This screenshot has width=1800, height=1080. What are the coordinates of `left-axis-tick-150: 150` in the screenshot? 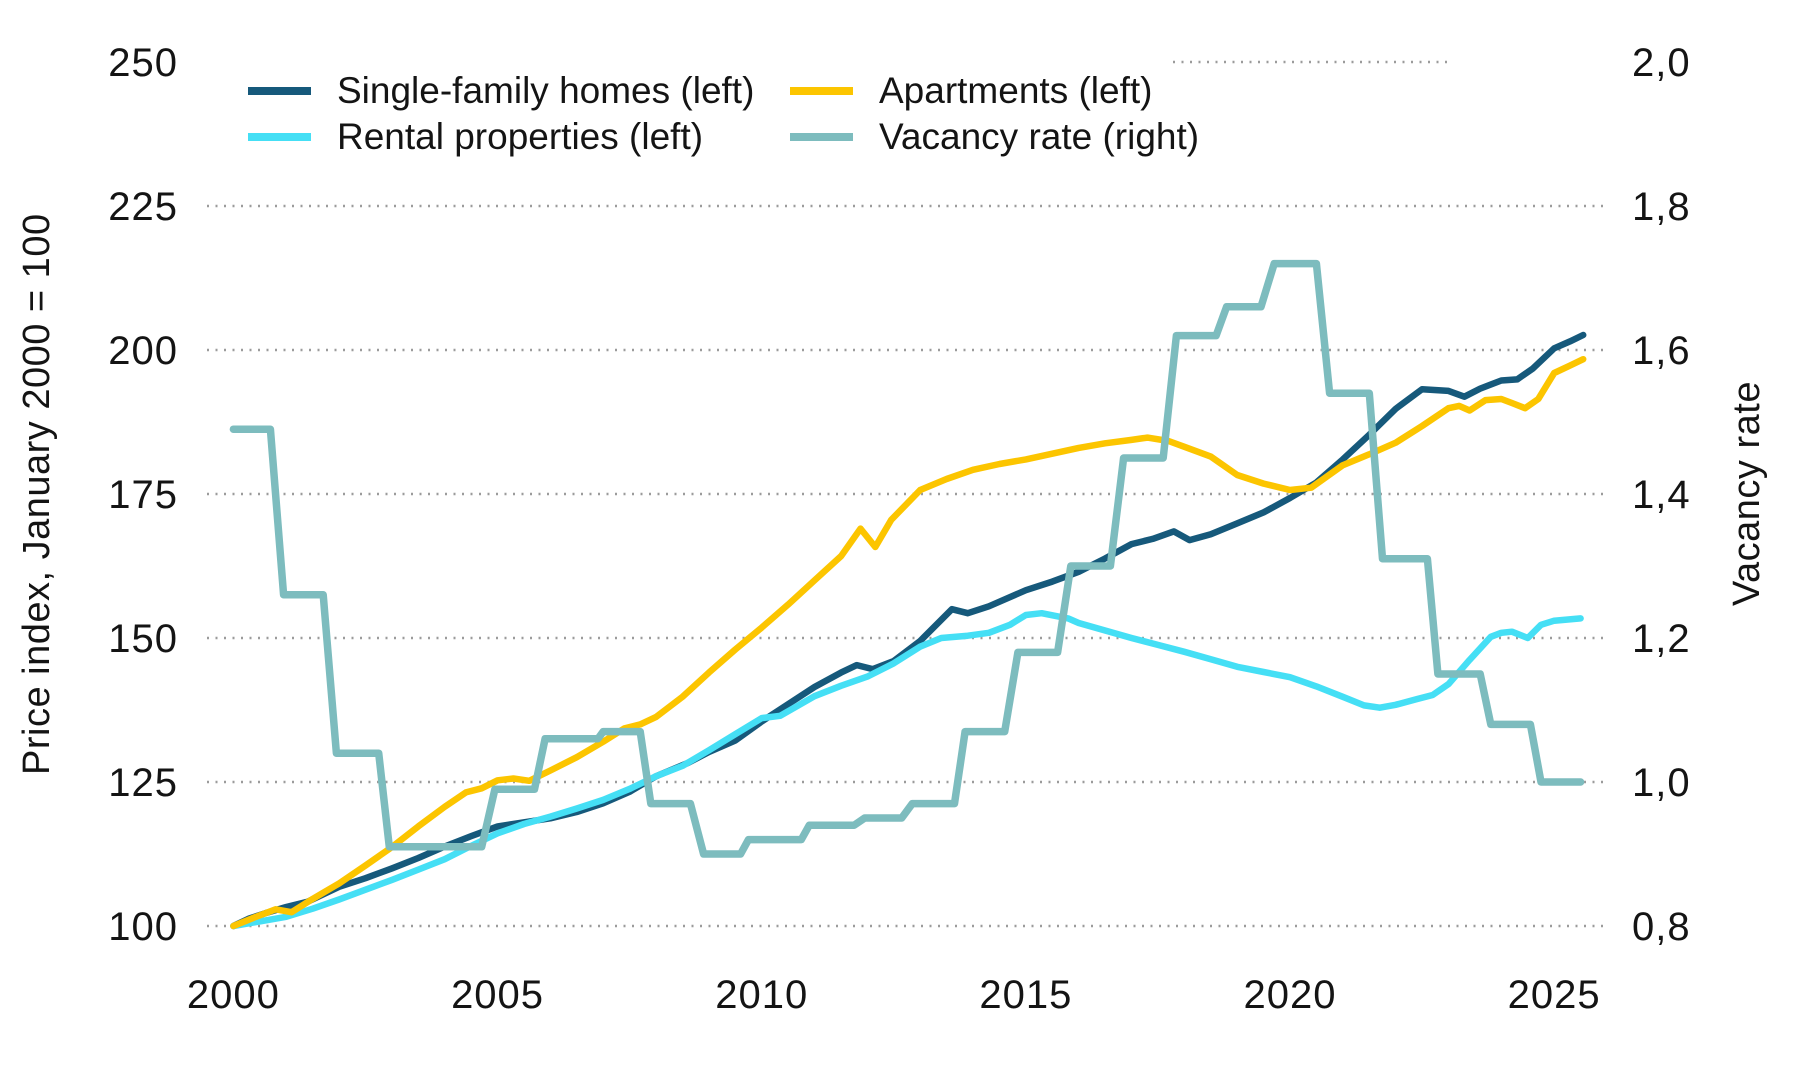 It's located at (143, 639).